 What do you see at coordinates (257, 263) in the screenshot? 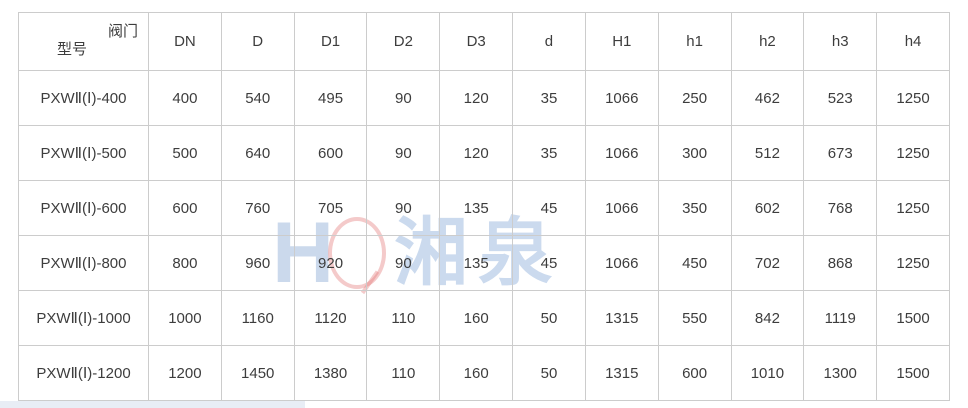
I see `table-cell: 960` at bounding box center [257, 263].